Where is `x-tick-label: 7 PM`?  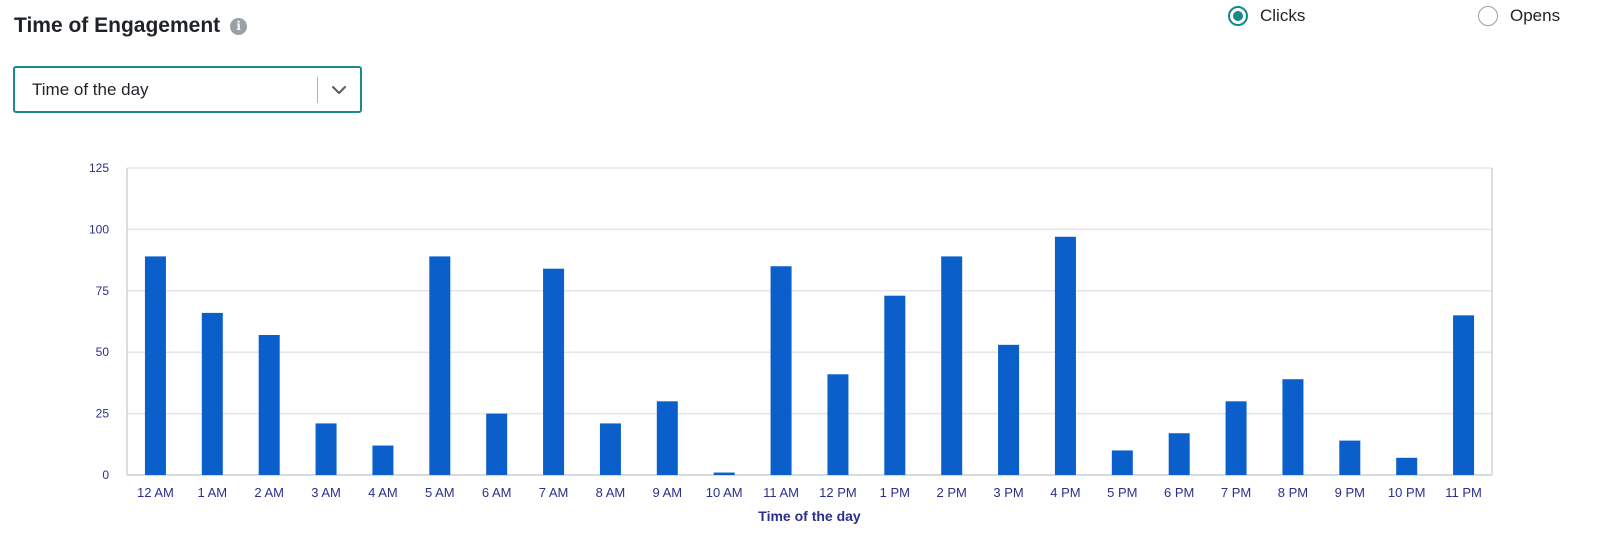 x-tick-label: 7 PM is located at coordinates (1236, 492).